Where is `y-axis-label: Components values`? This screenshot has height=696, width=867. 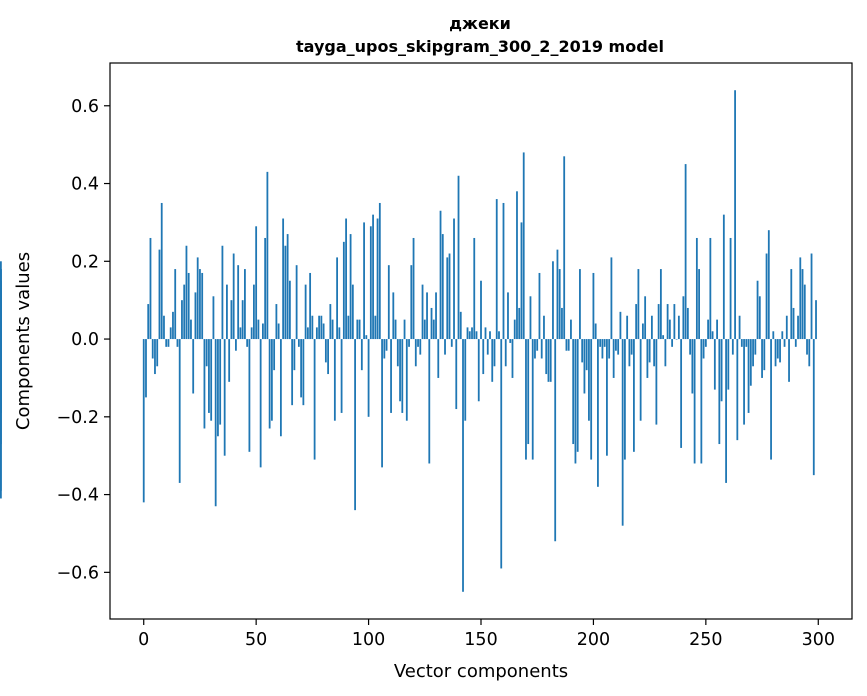 y-axis-label: Components values is located at coordinates (23, 341).